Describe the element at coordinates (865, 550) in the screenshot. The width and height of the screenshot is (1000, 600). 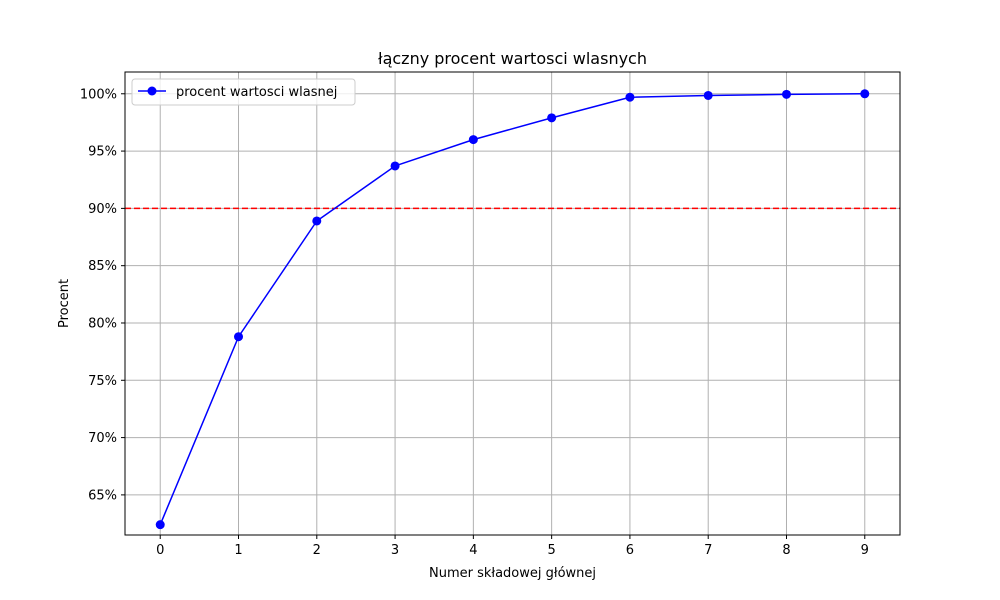
I see `x-tick-label: 9` at that location.